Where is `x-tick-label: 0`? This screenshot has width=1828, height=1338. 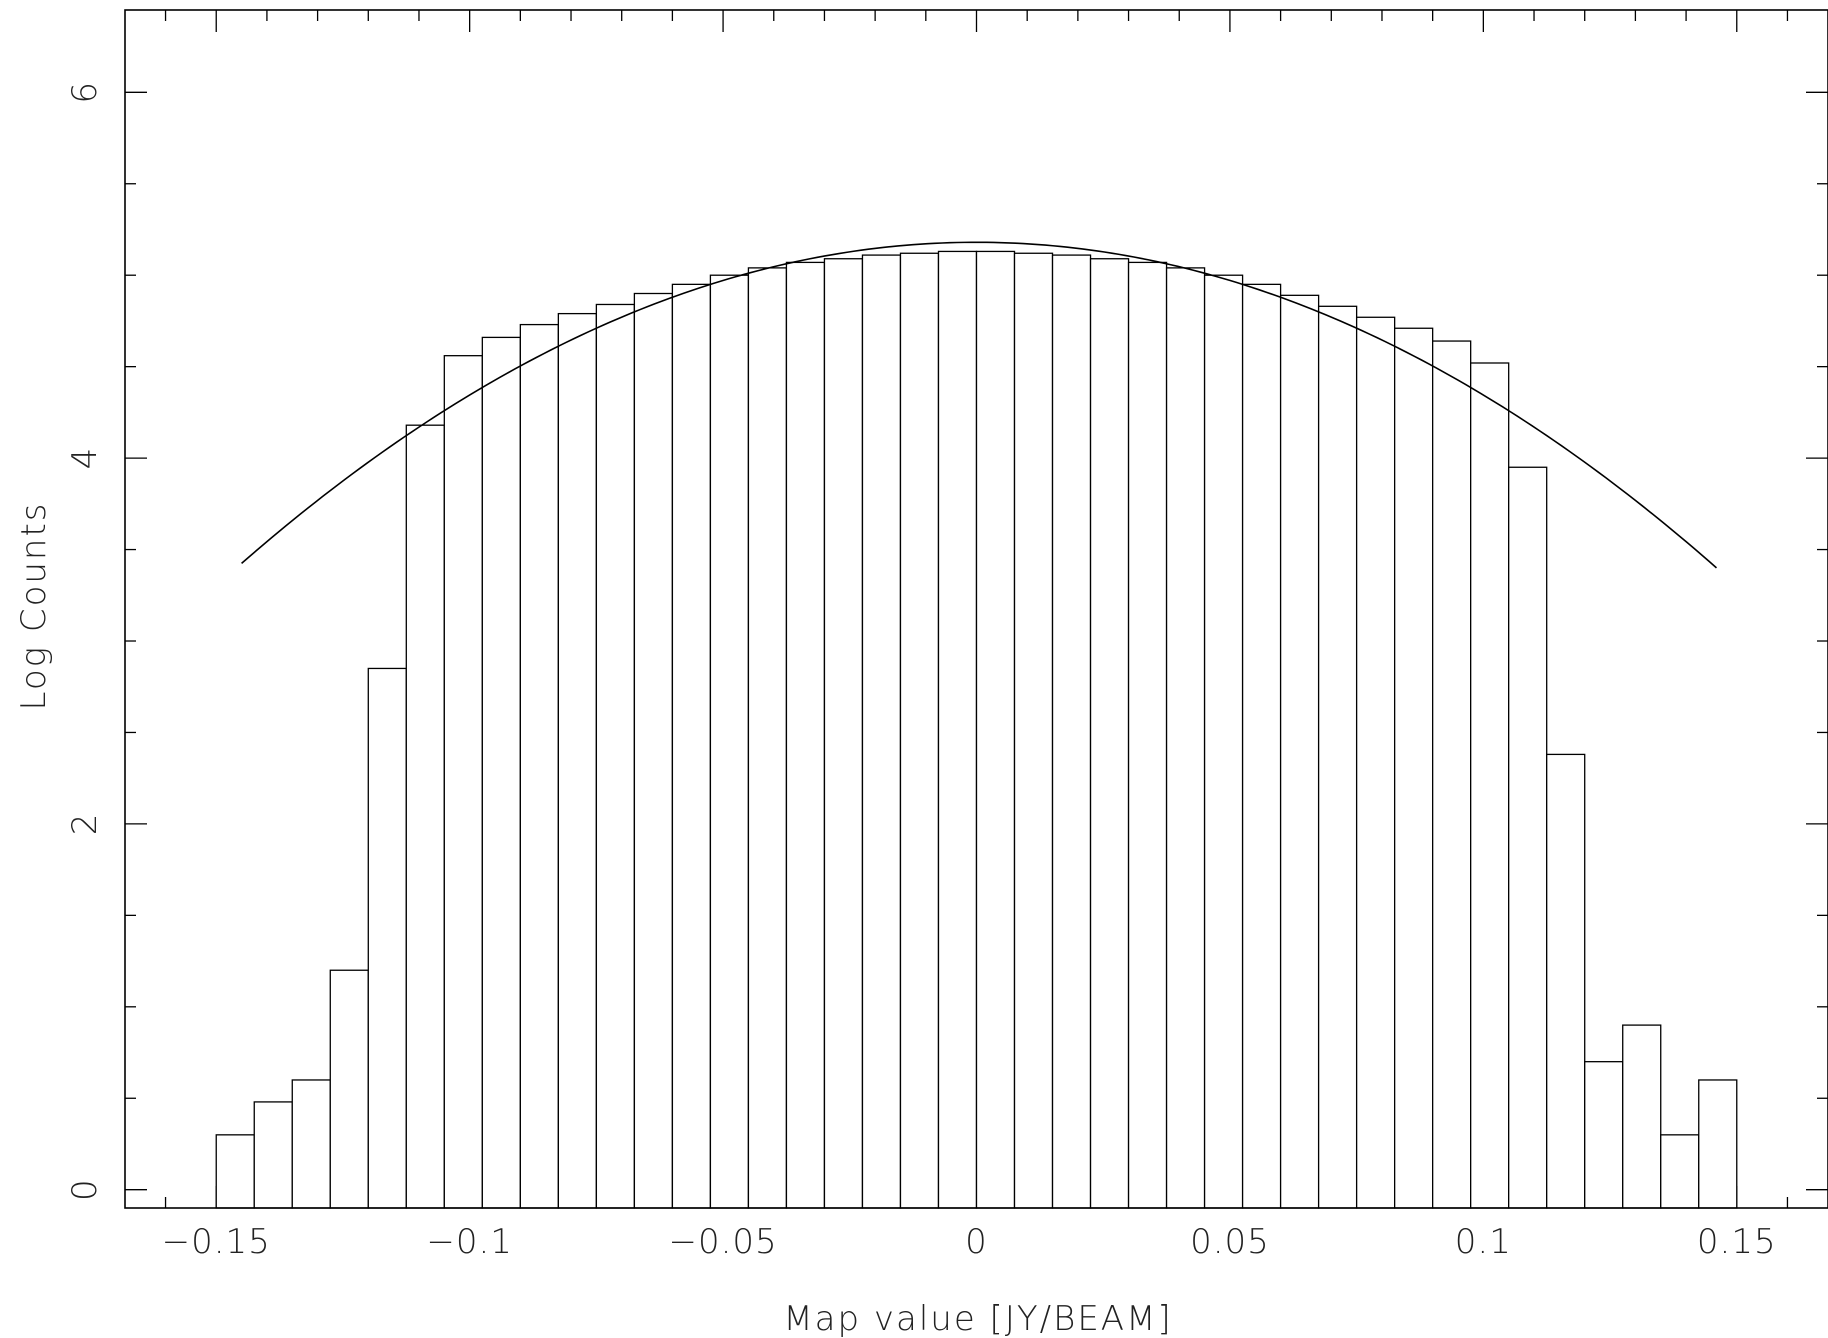
x-tick-label: 0 is located at coordinates (976, 1242).